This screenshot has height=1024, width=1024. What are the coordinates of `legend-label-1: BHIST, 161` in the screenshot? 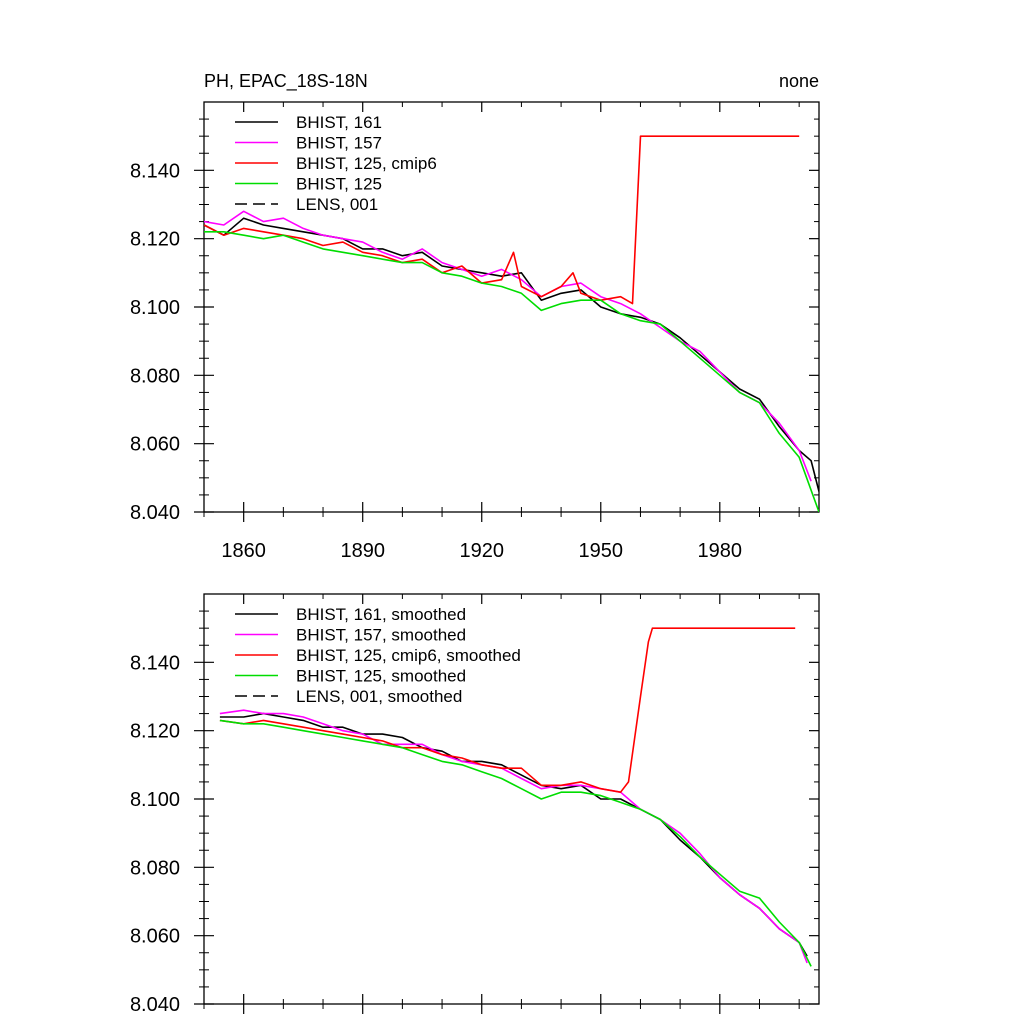 It's located at (339, 122).